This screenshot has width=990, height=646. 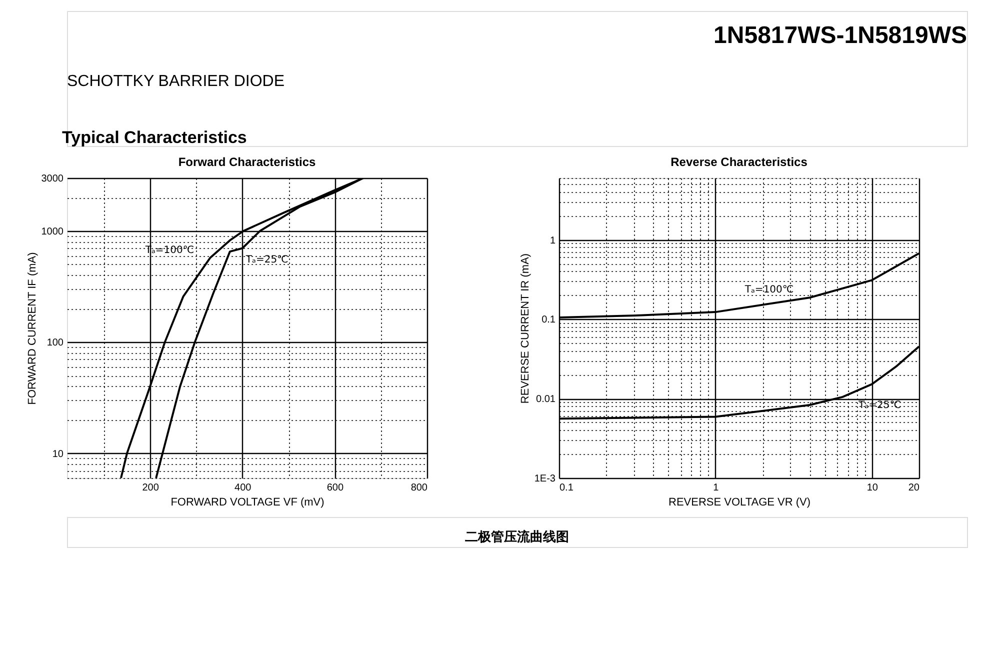 What do you see at coordinates (567, 488) in the screenshot?
I see `x-tick-label: 0.1` at bounding box center [567, 488].